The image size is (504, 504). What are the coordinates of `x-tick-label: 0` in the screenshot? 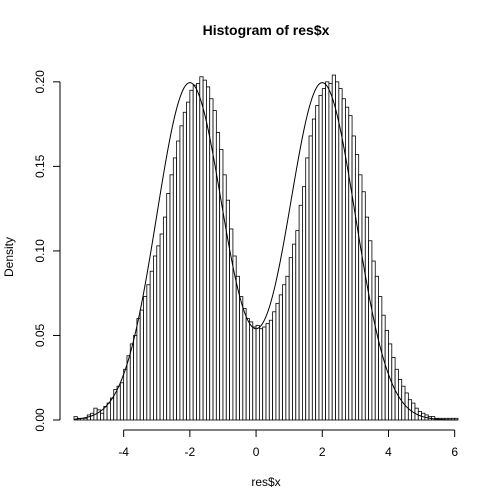 It's located at (256, 452).